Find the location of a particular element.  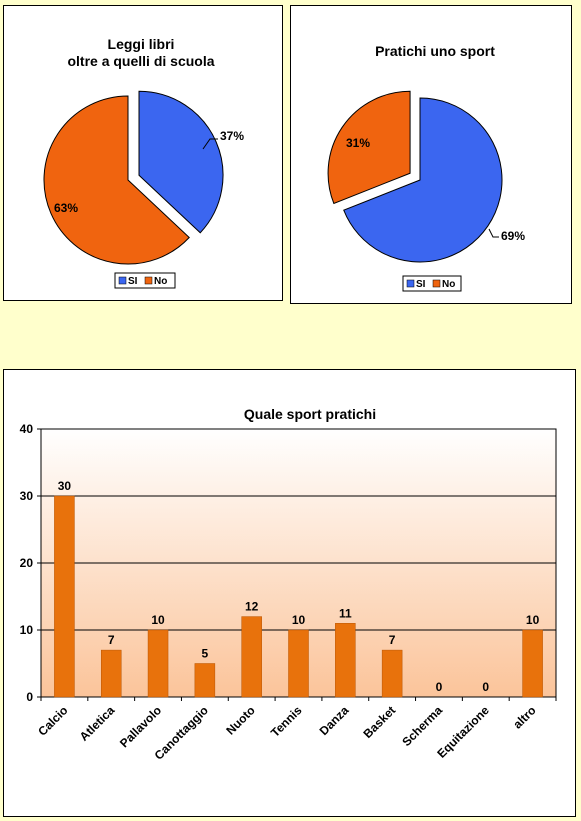

data-label-equitazione: 0 is located at coordinates (485, 687).